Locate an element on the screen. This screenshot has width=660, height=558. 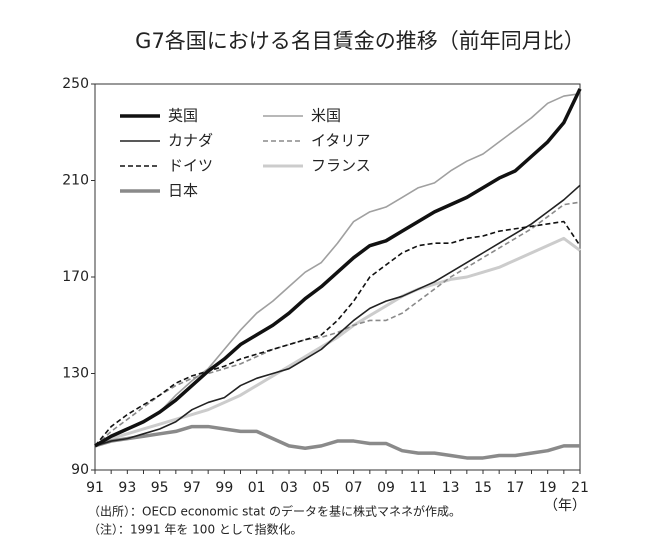
legend-label: フランス is located at coordinates (341, 166).